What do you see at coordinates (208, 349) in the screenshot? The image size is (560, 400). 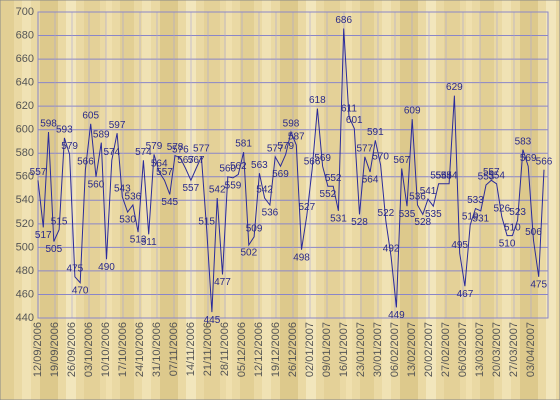 I see `x-tick-label: 21/11/2006` at bounding box center [208, 349].